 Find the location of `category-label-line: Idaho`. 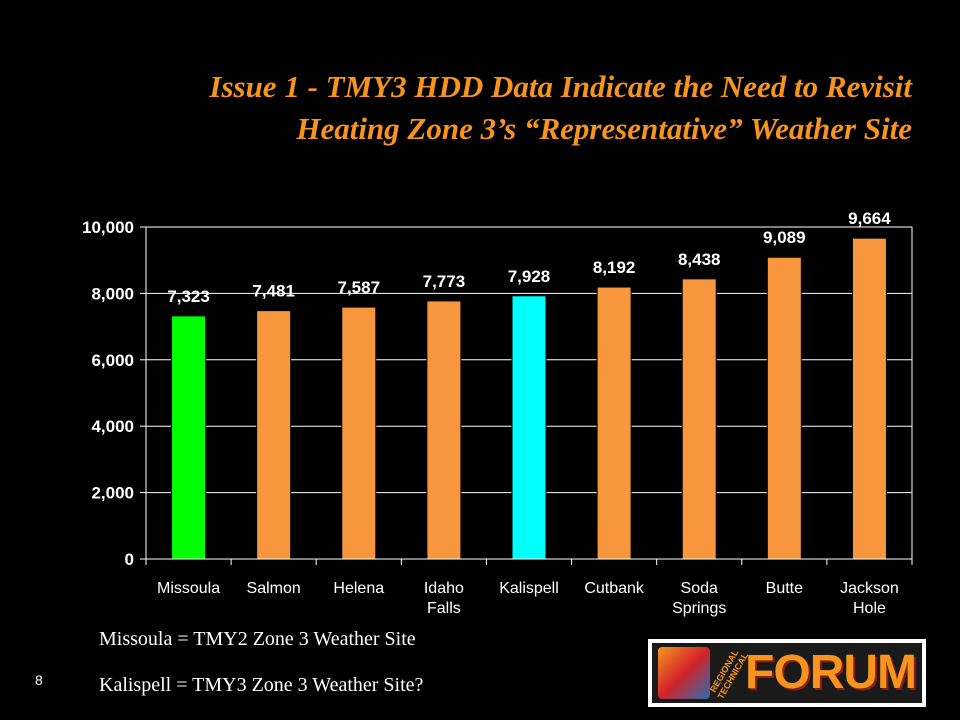

category-label-line: Idaho is located at coordinates (444, 588).